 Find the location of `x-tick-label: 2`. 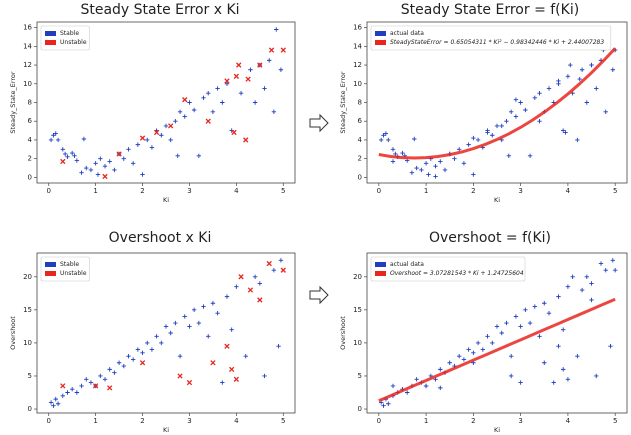

x-tick-label: 2 is located at coordinates (142, 421).